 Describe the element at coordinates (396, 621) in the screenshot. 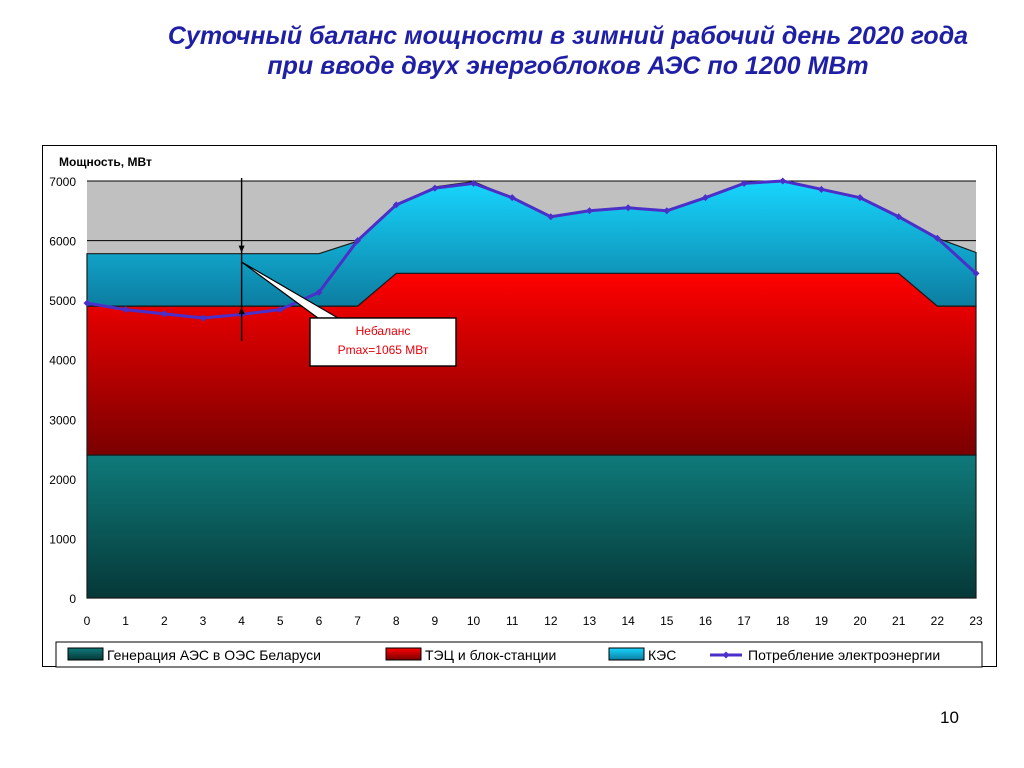

I see `x-tick-label: 8` at that location.